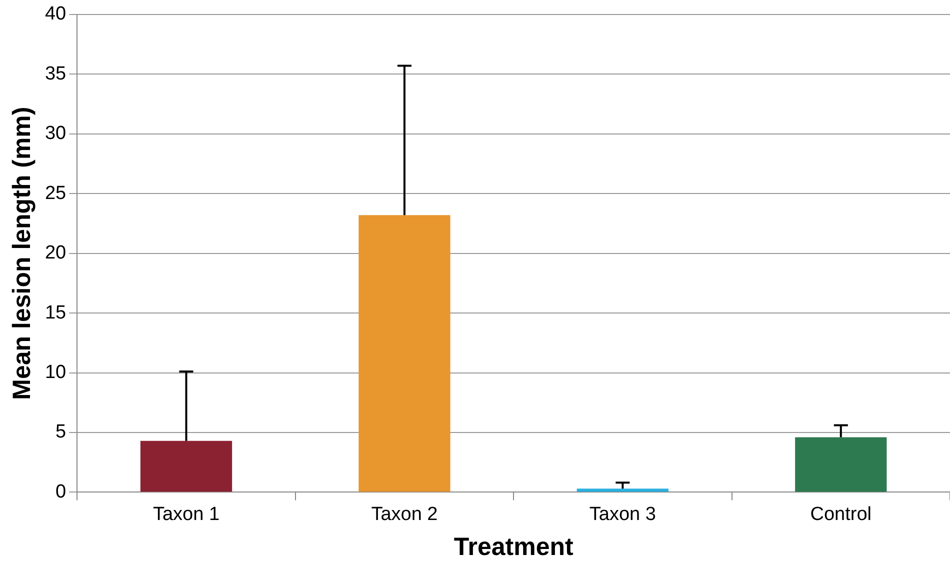 The height and width of the screenshot is (571, 950). What do you see at coordinates (404, 514) in the screenshot?
I see `x-tick-label: Taxon 2` at bounding box center [404, 514].